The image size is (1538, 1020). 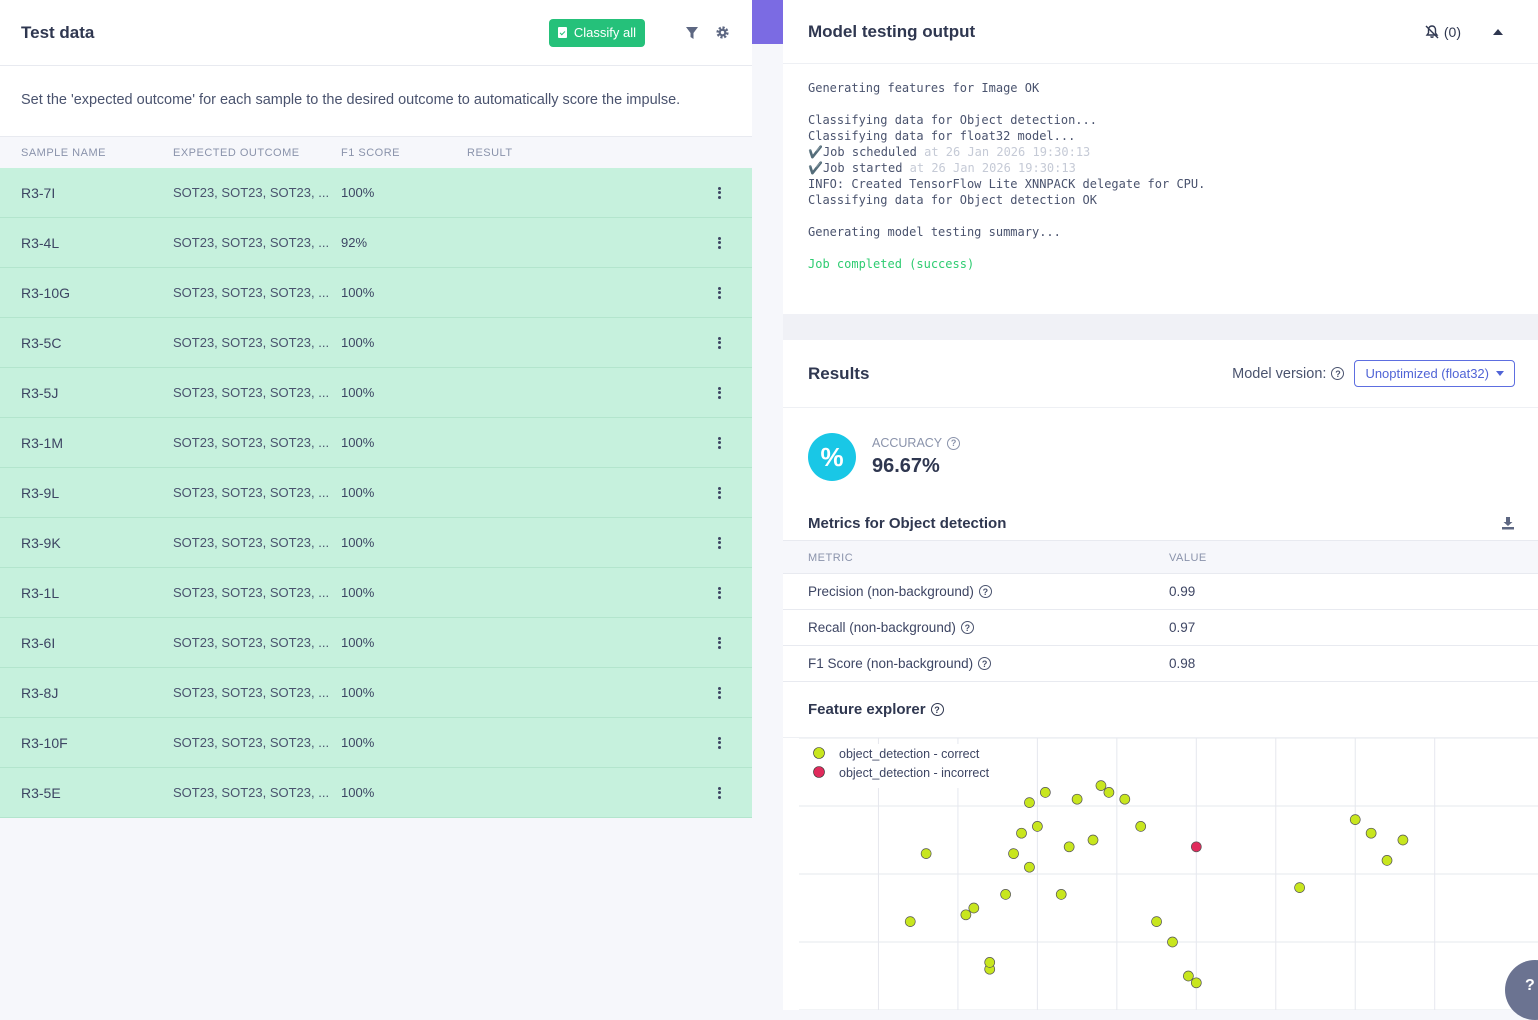 I want to click on download-icon, so click(x=1508, y=523).